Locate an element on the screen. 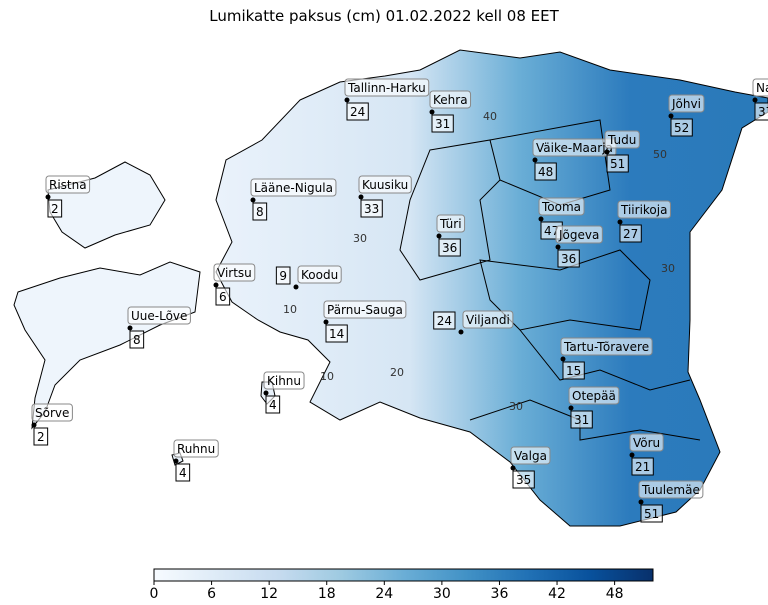 The height and width of the screenshot is (605, 768). station: Kehra 31 is located at coordinates (450, 111).